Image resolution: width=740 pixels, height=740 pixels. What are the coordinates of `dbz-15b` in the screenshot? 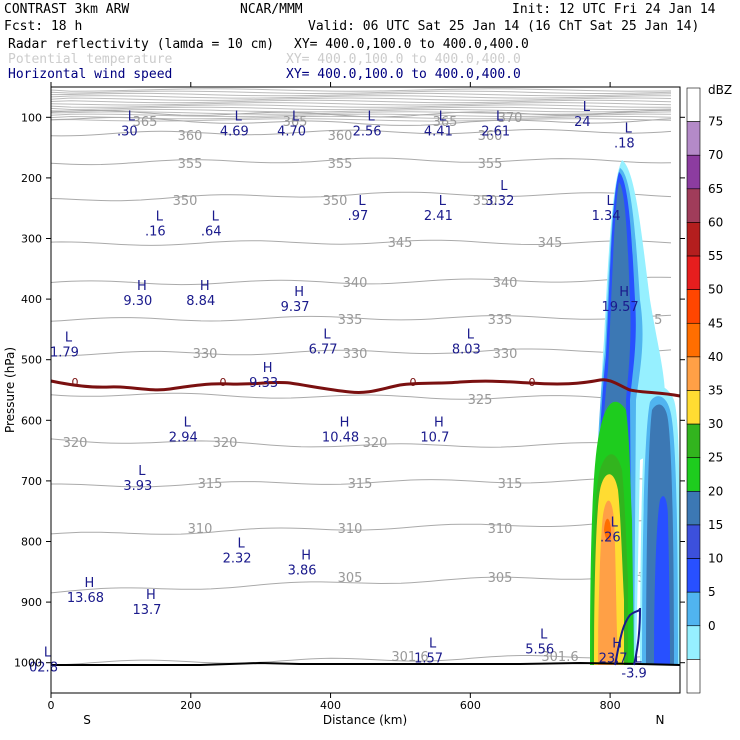 It's located at (662, 580).